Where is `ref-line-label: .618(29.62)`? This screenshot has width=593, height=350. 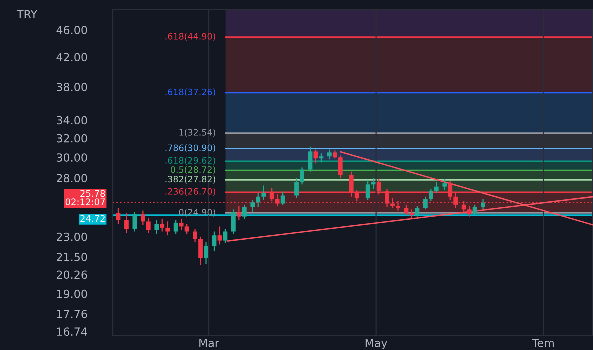
ref-line-label: .618(29.62) is located at coordinates (191, 161).